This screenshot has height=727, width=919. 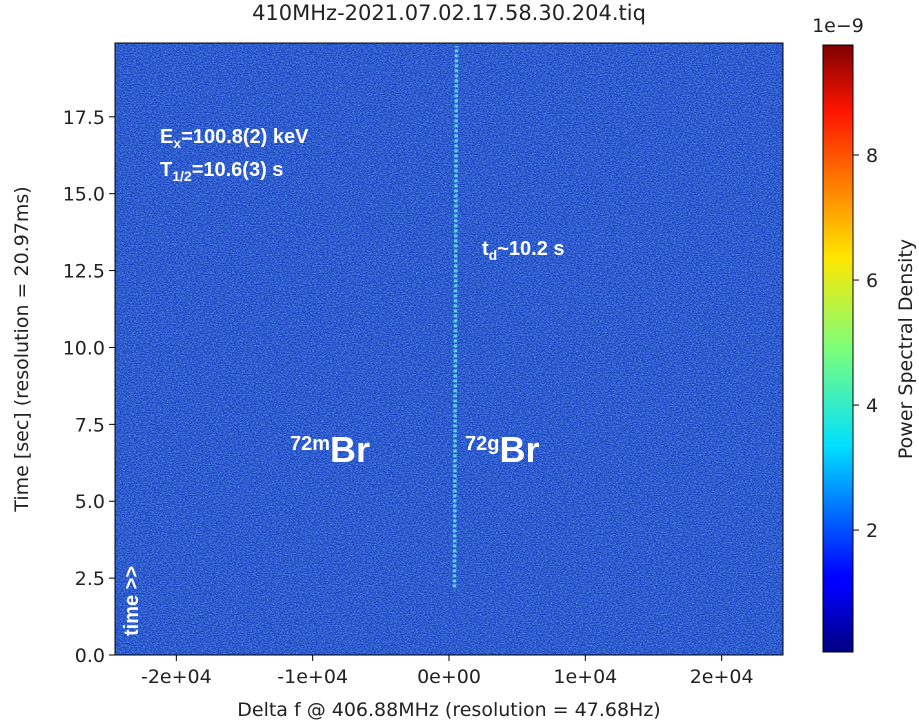 What do you see at coordinates (90, 425) in the screenshot?
I see `y-tick-label: 7.5` at bounding box center [90, 425].